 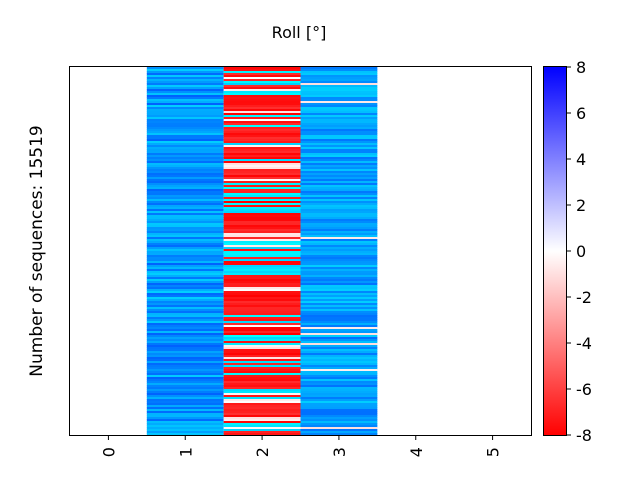 I want to click on x-tick-label: 0, so click(x=108, y=452).